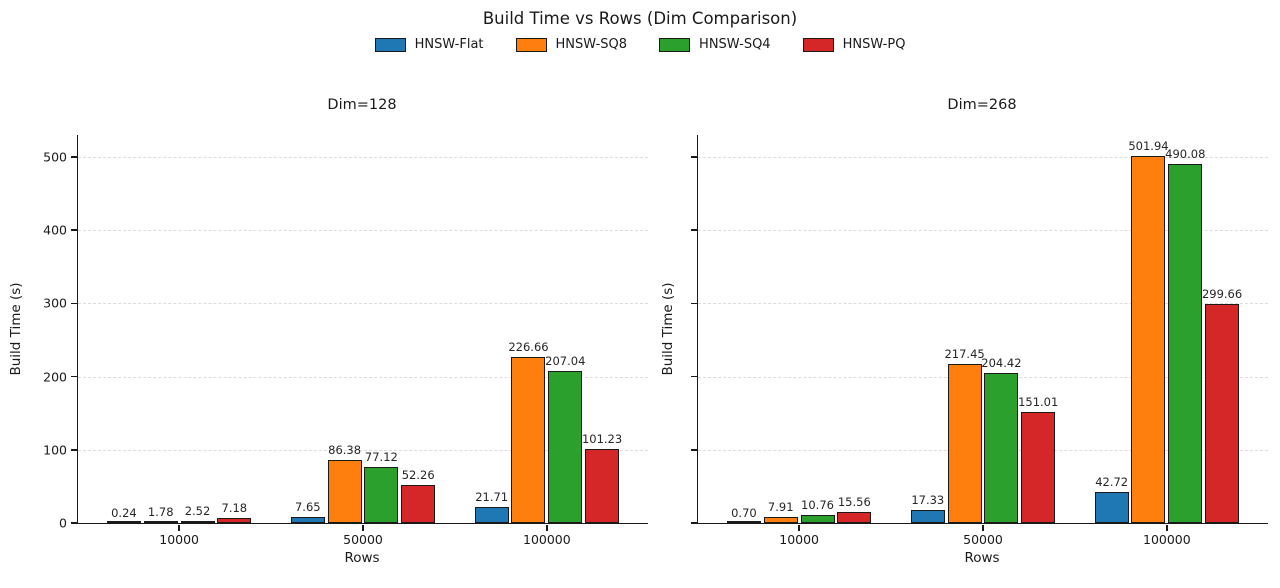 This screenshot has width=1280, height=588. I want to click on legend-swatch-hnsw-sq8, so click(531, 44).